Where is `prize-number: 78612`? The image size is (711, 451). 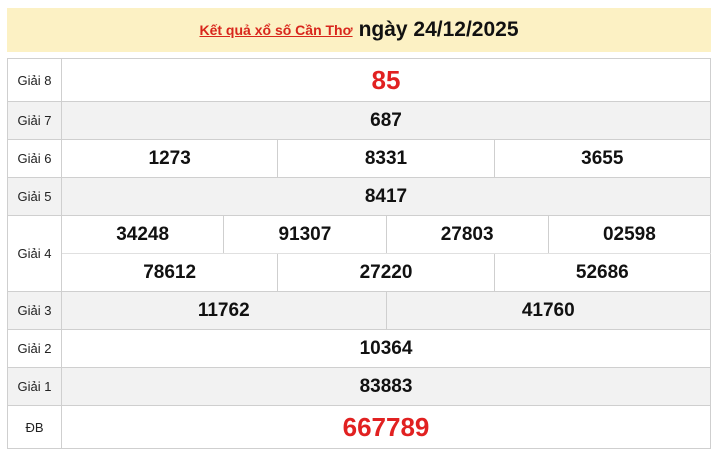 prize-number: 78612 is located at coordinates (170, 272).